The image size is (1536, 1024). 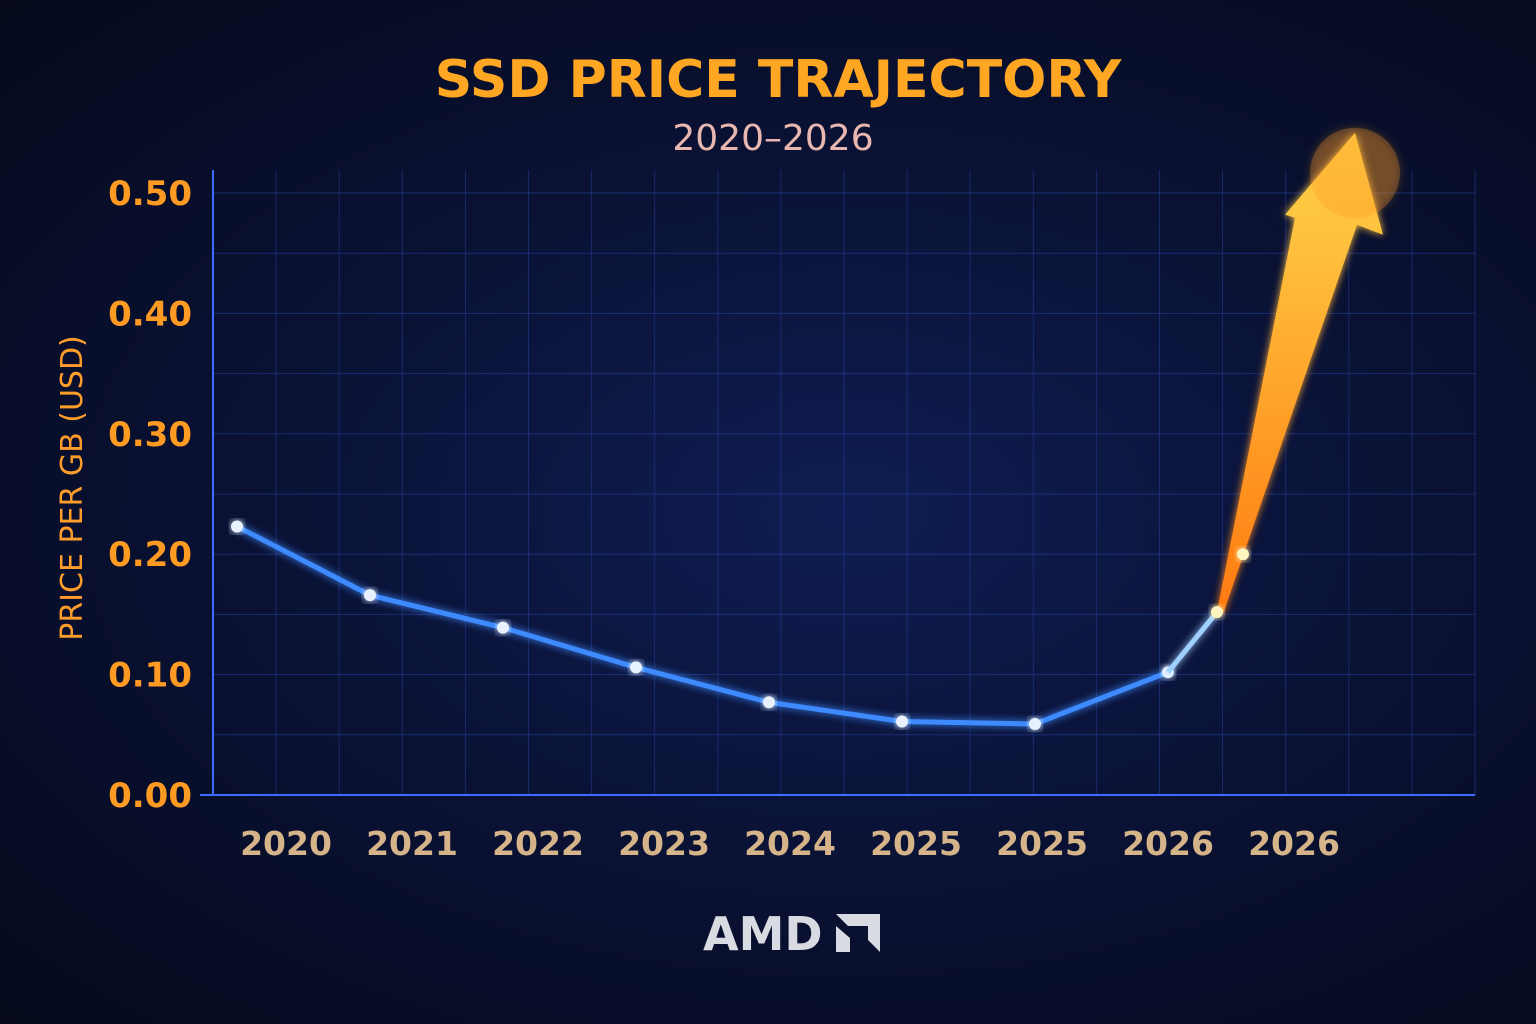 What do you see at coordinates (150, 194) in the screenshot?
I see `y-tick-label: 0.50` at bounding box center [150, 194].